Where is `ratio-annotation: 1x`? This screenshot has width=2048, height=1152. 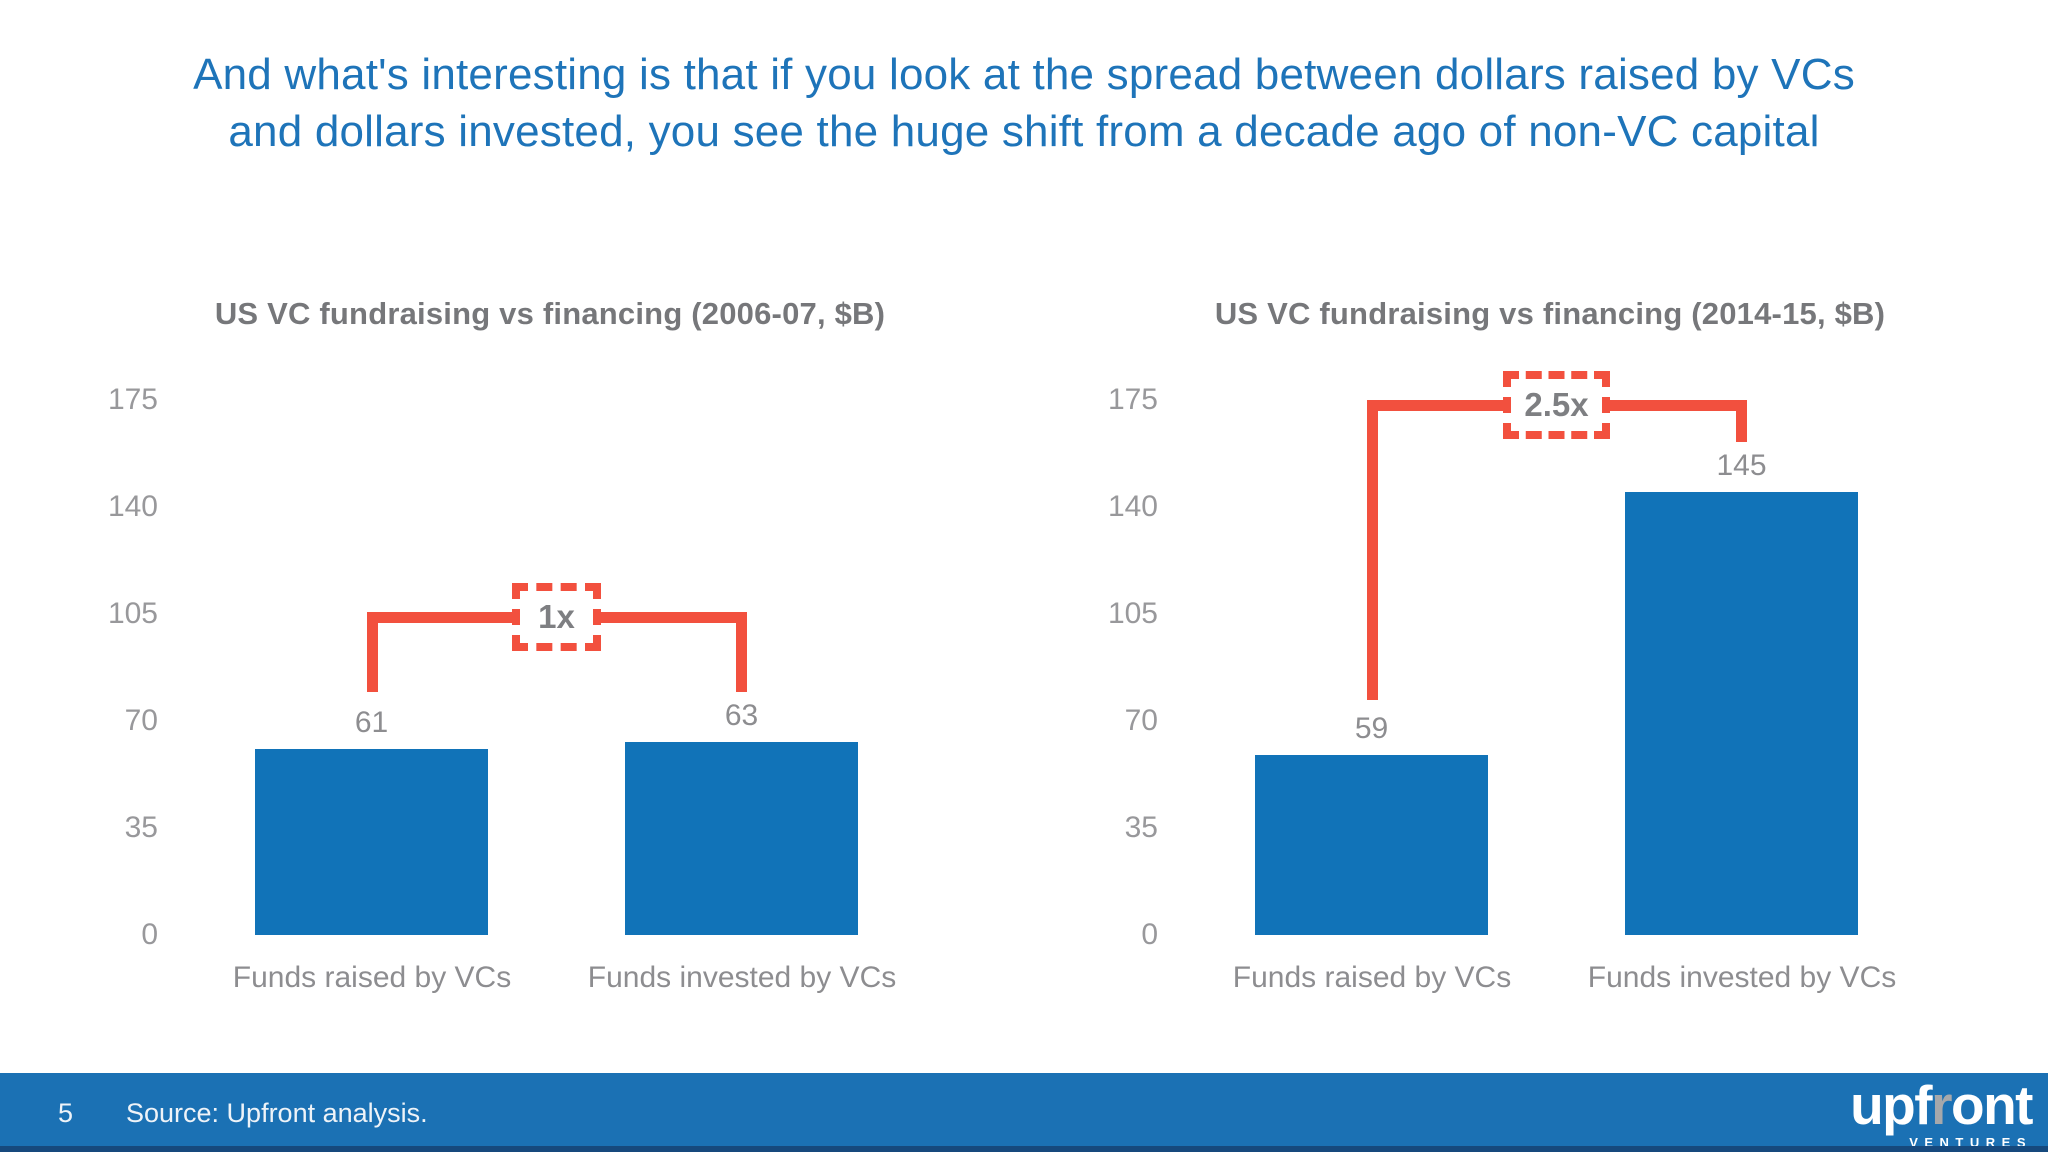
ratio-annotation: 1x is located at coordinates (556, 617).